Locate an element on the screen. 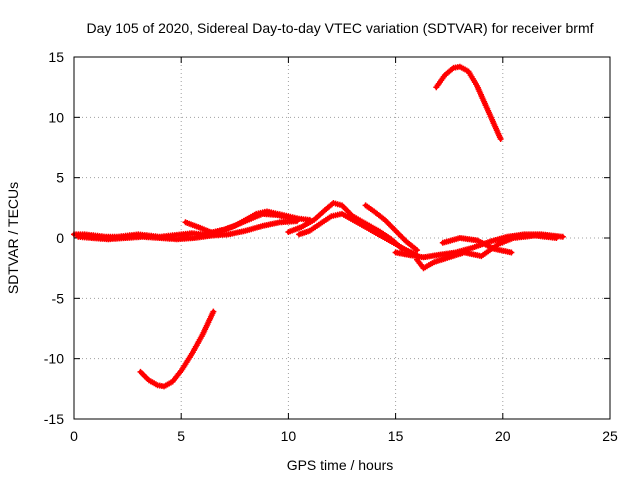  y-tick-label: -10 is located at coordinates (54, 359).